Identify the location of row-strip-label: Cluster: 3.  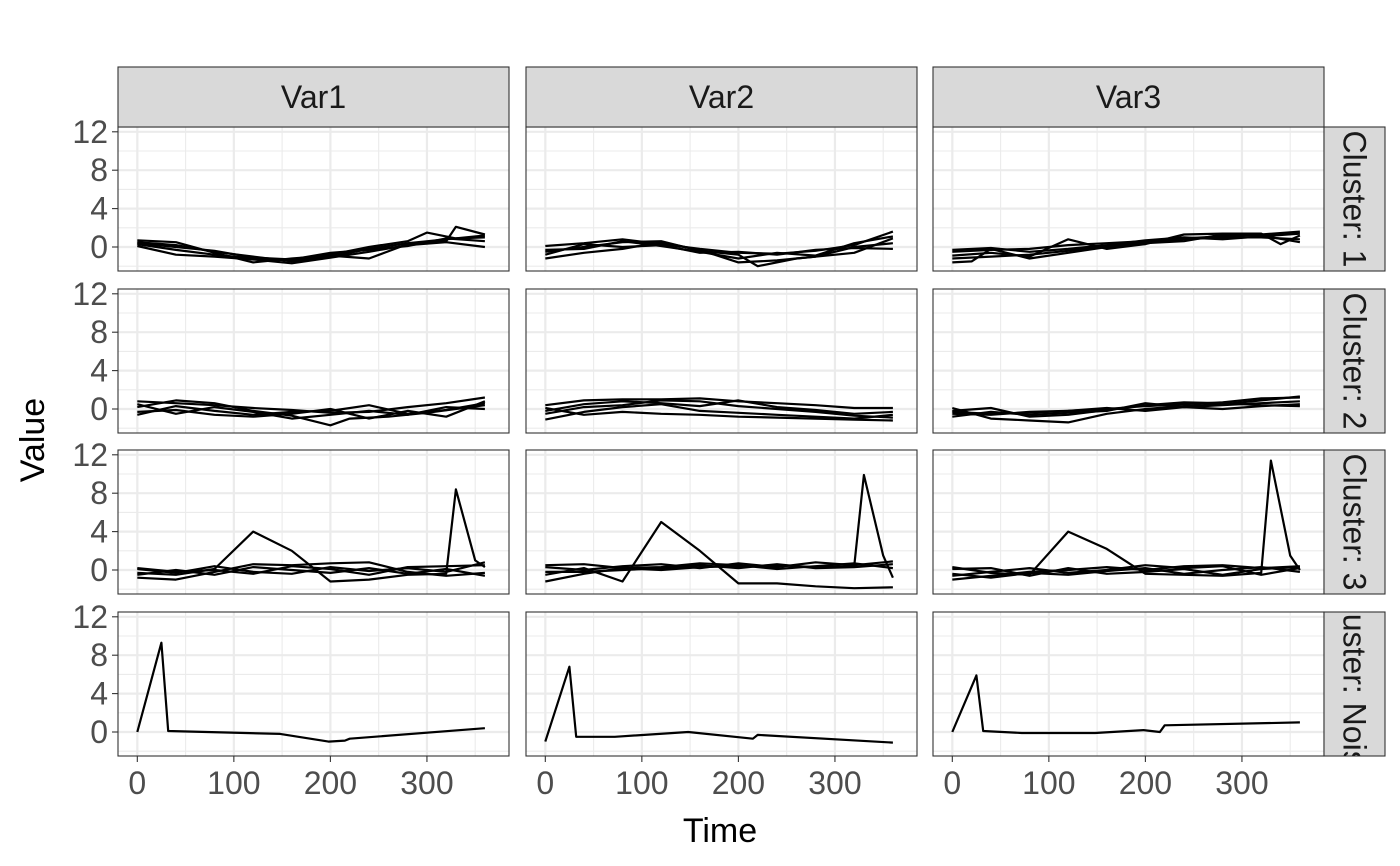
(1355, 522).